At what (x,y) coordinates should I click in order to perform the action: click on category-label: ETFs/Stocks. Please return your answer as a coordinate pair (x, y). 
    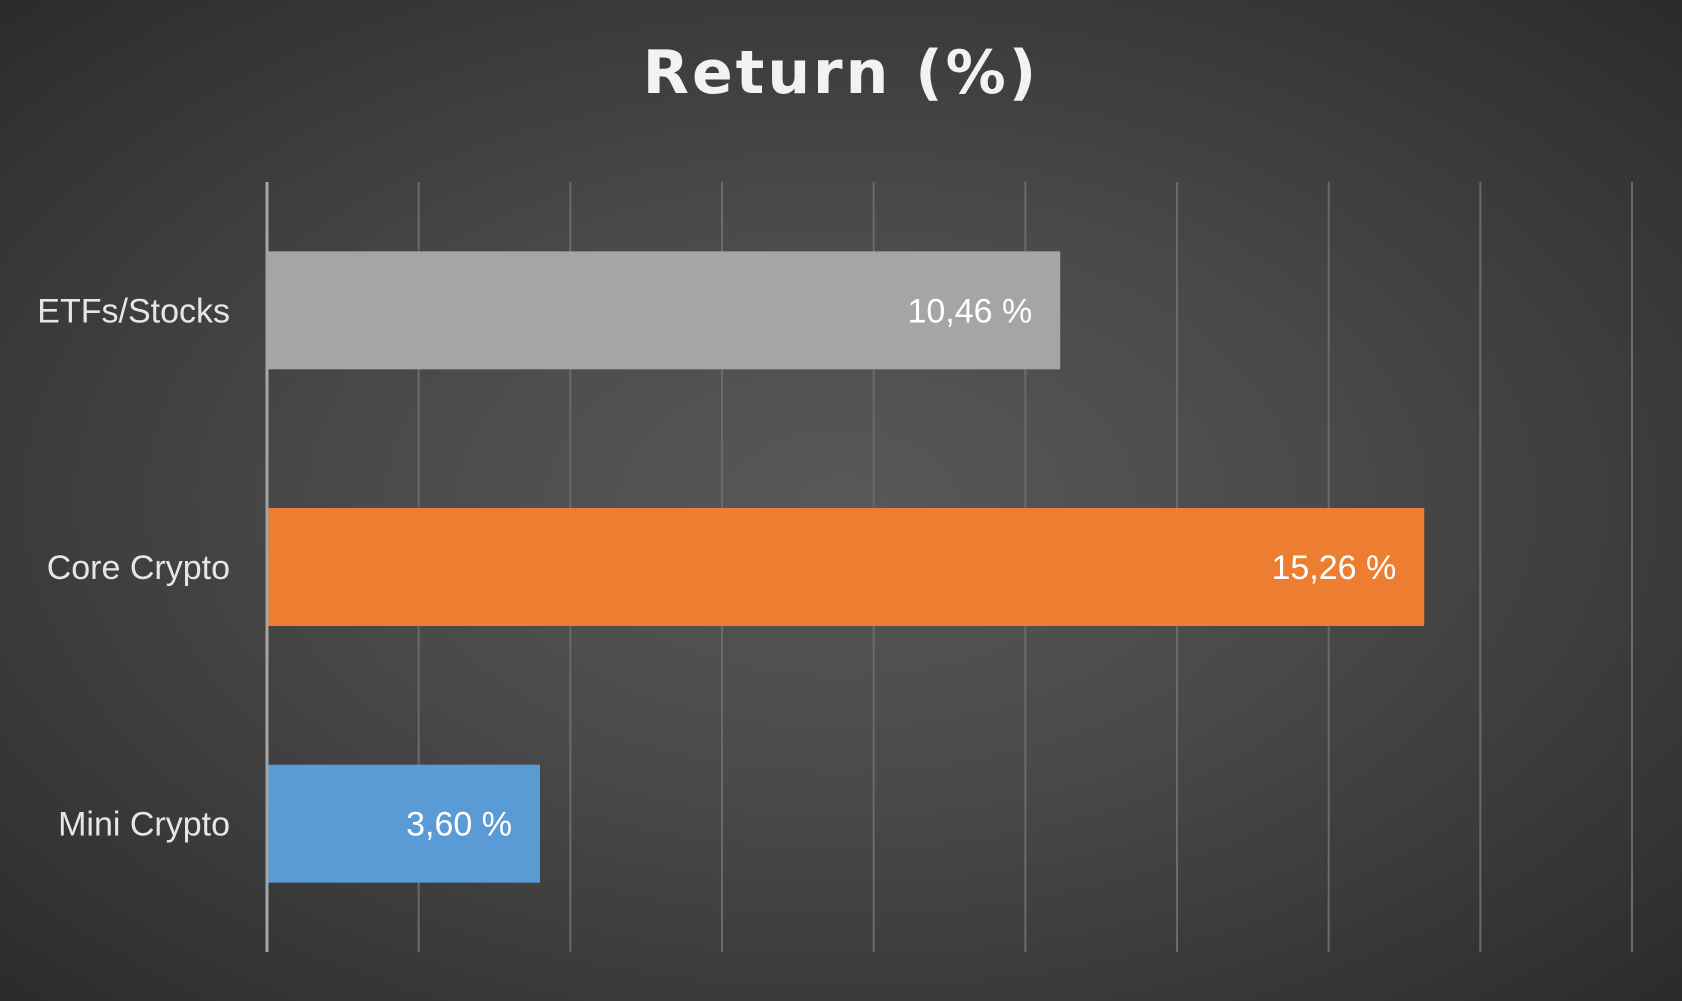
    Looking at the image, I should click on (133, 311).